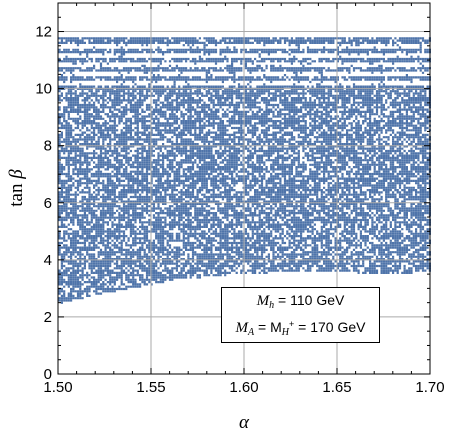 The image size is (450, 436). What do you see at coordinates (48, 203) in the screenshot?
I see `y-tick-label: 6` at bounding box center [48, 203].